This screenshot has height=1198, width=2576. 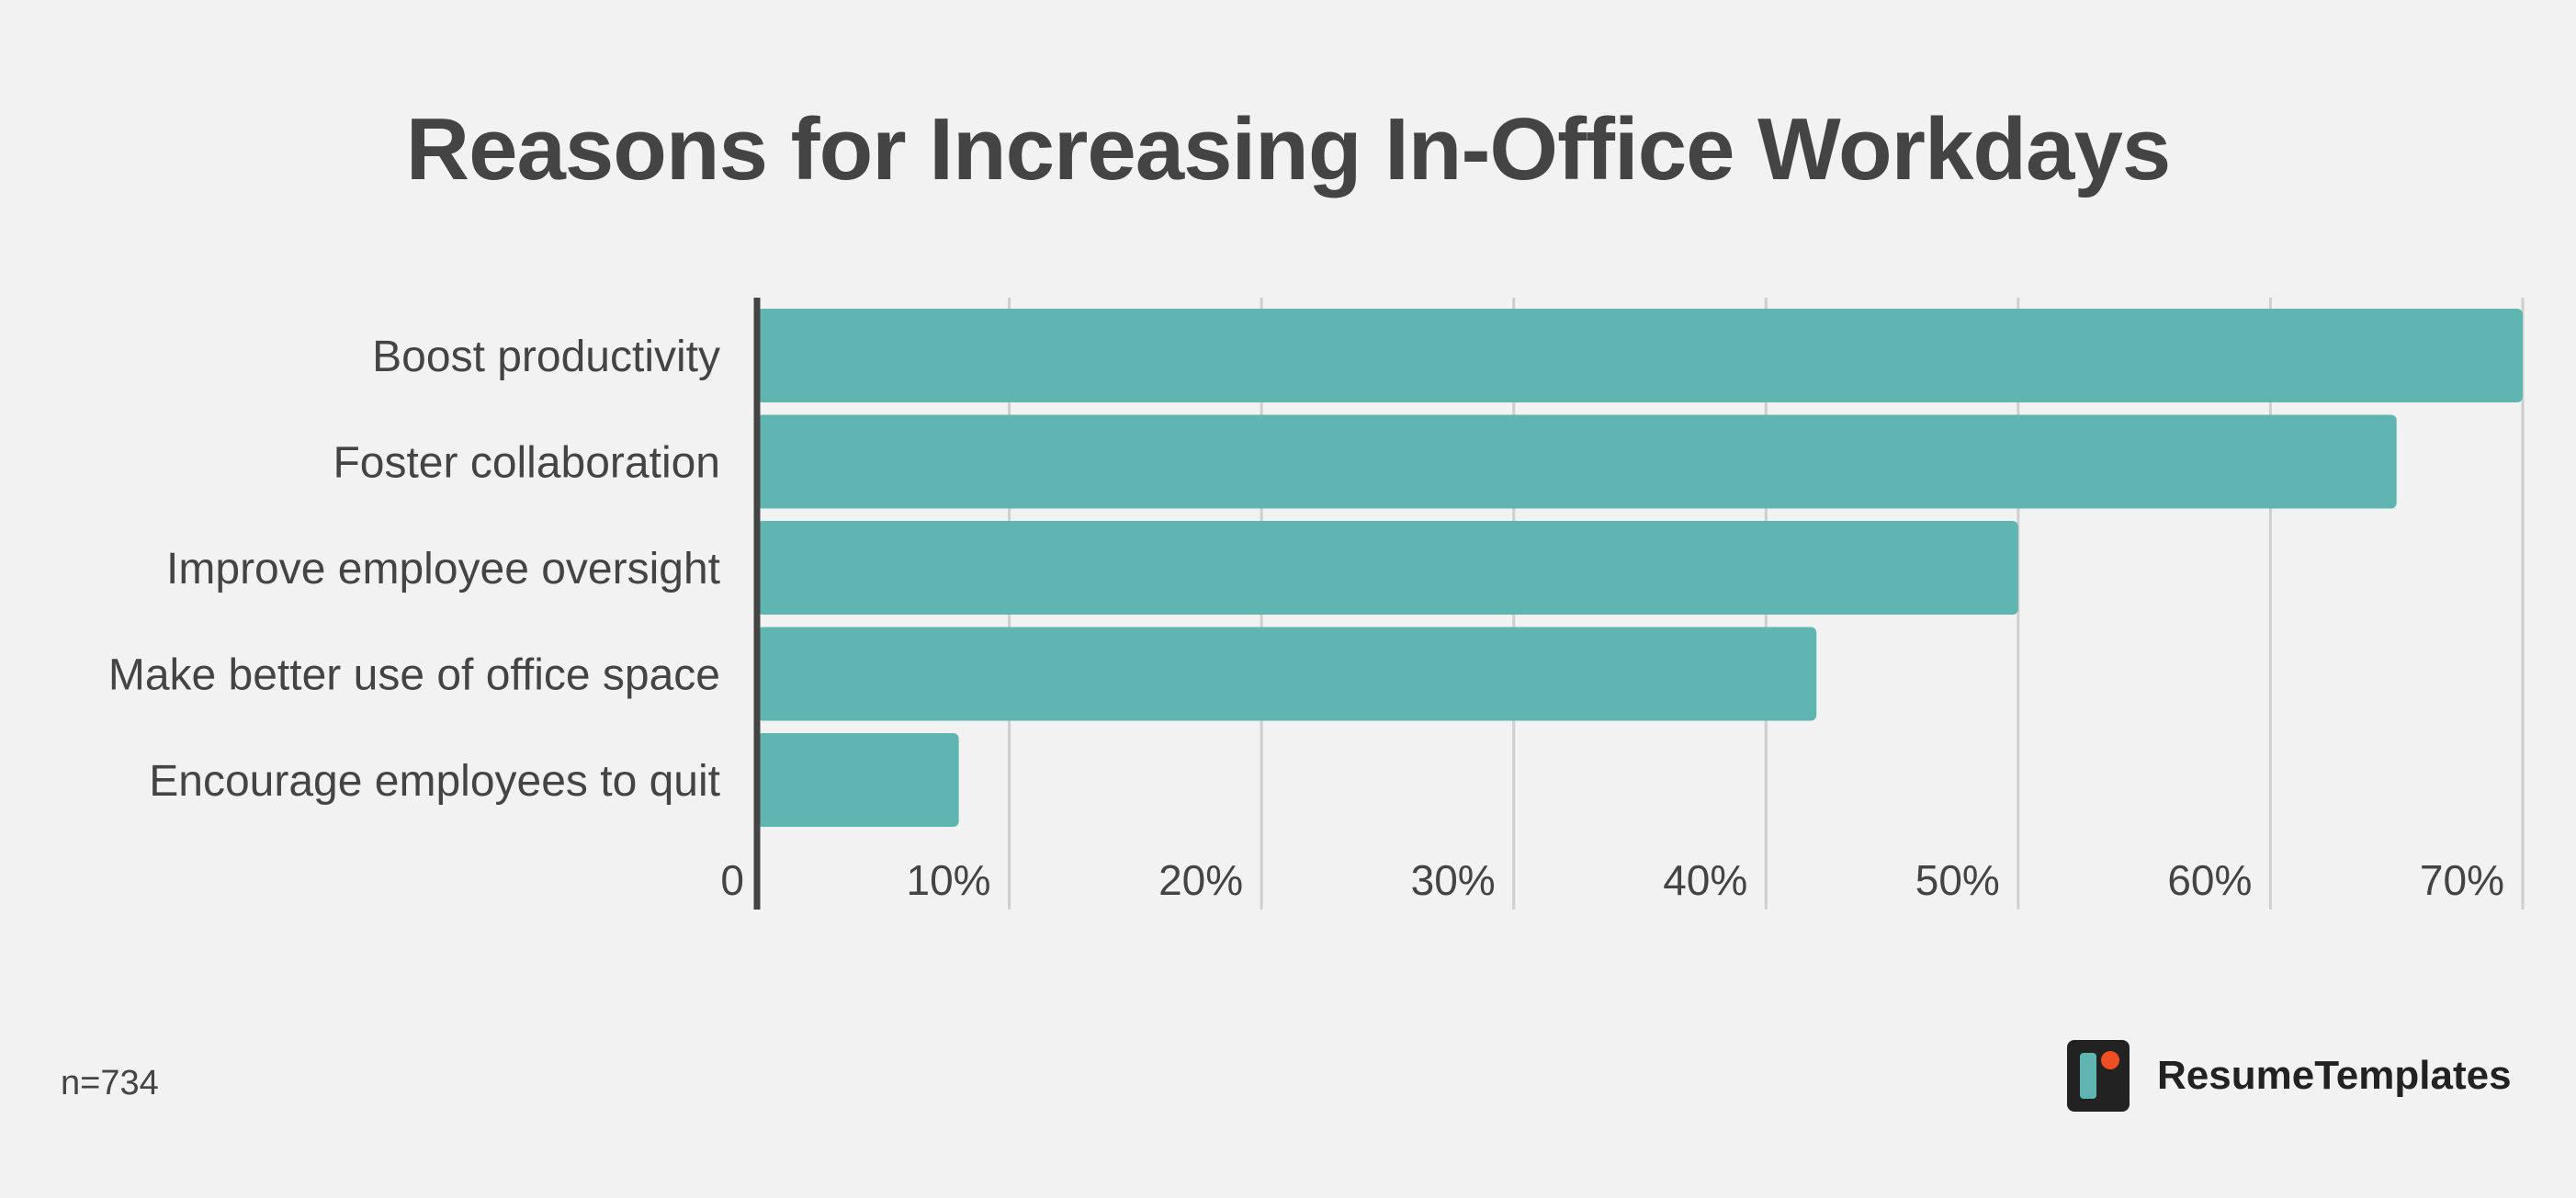 I want to click on brand: ResumeTemplates, so click(x=2289, y=1076).